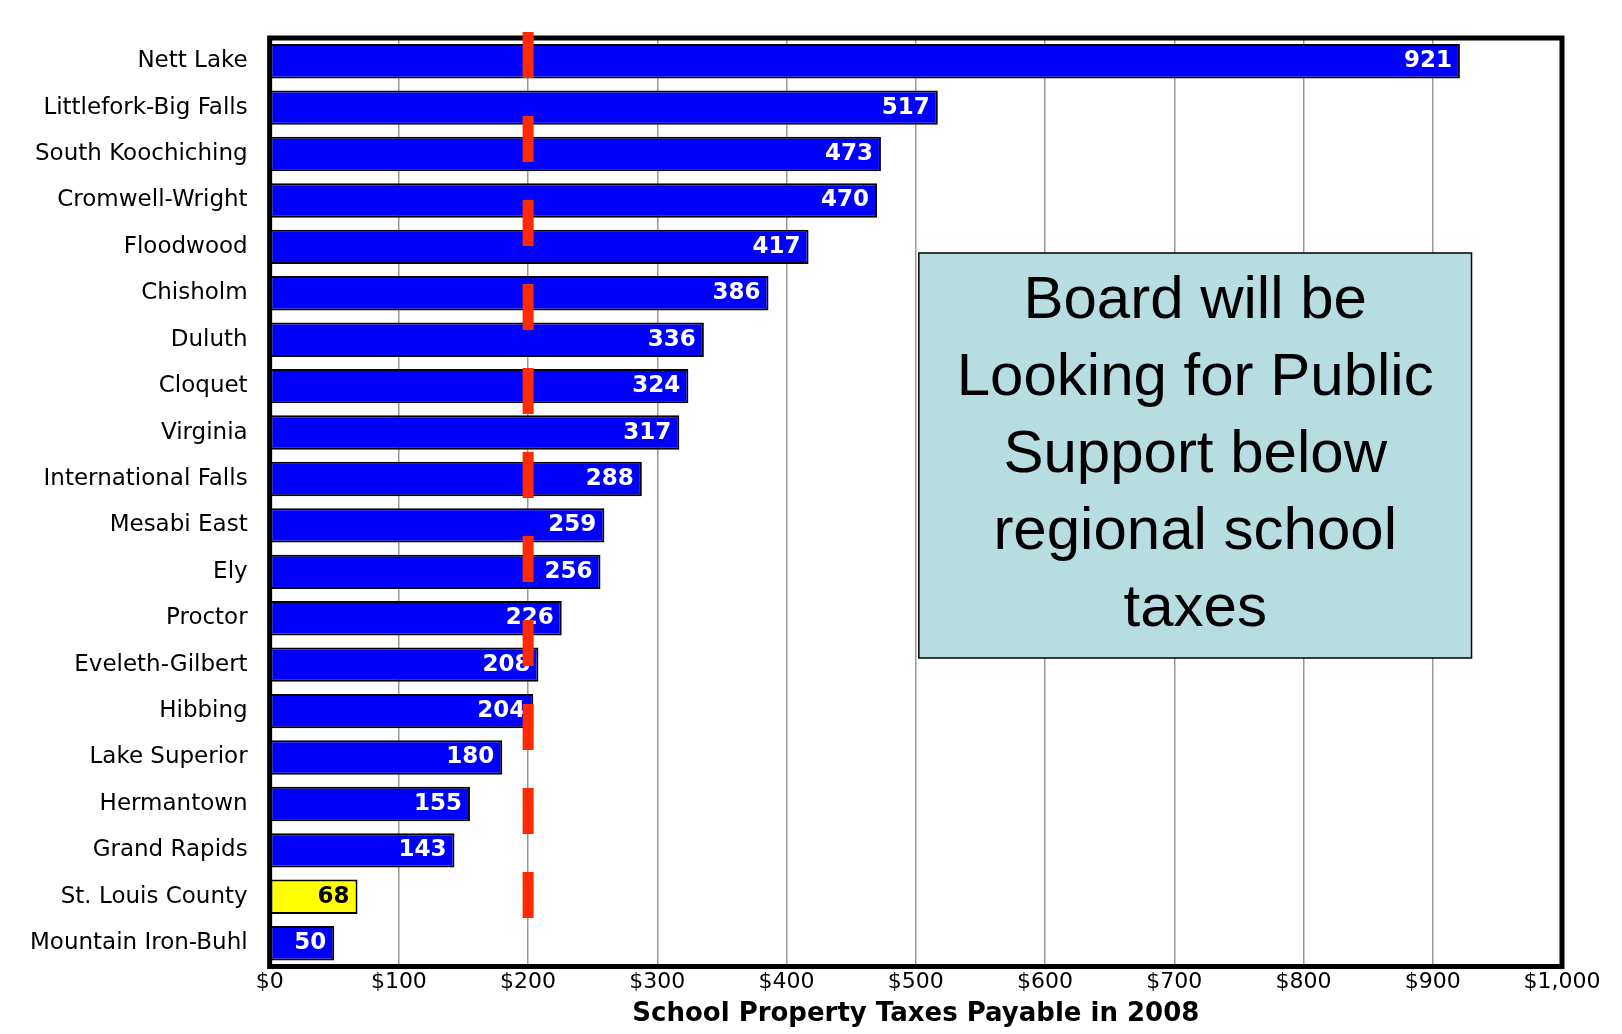 The width and height of the screenshot is (1622, 1034). I want to click on x-tick-label: $300, so click(657, 981).